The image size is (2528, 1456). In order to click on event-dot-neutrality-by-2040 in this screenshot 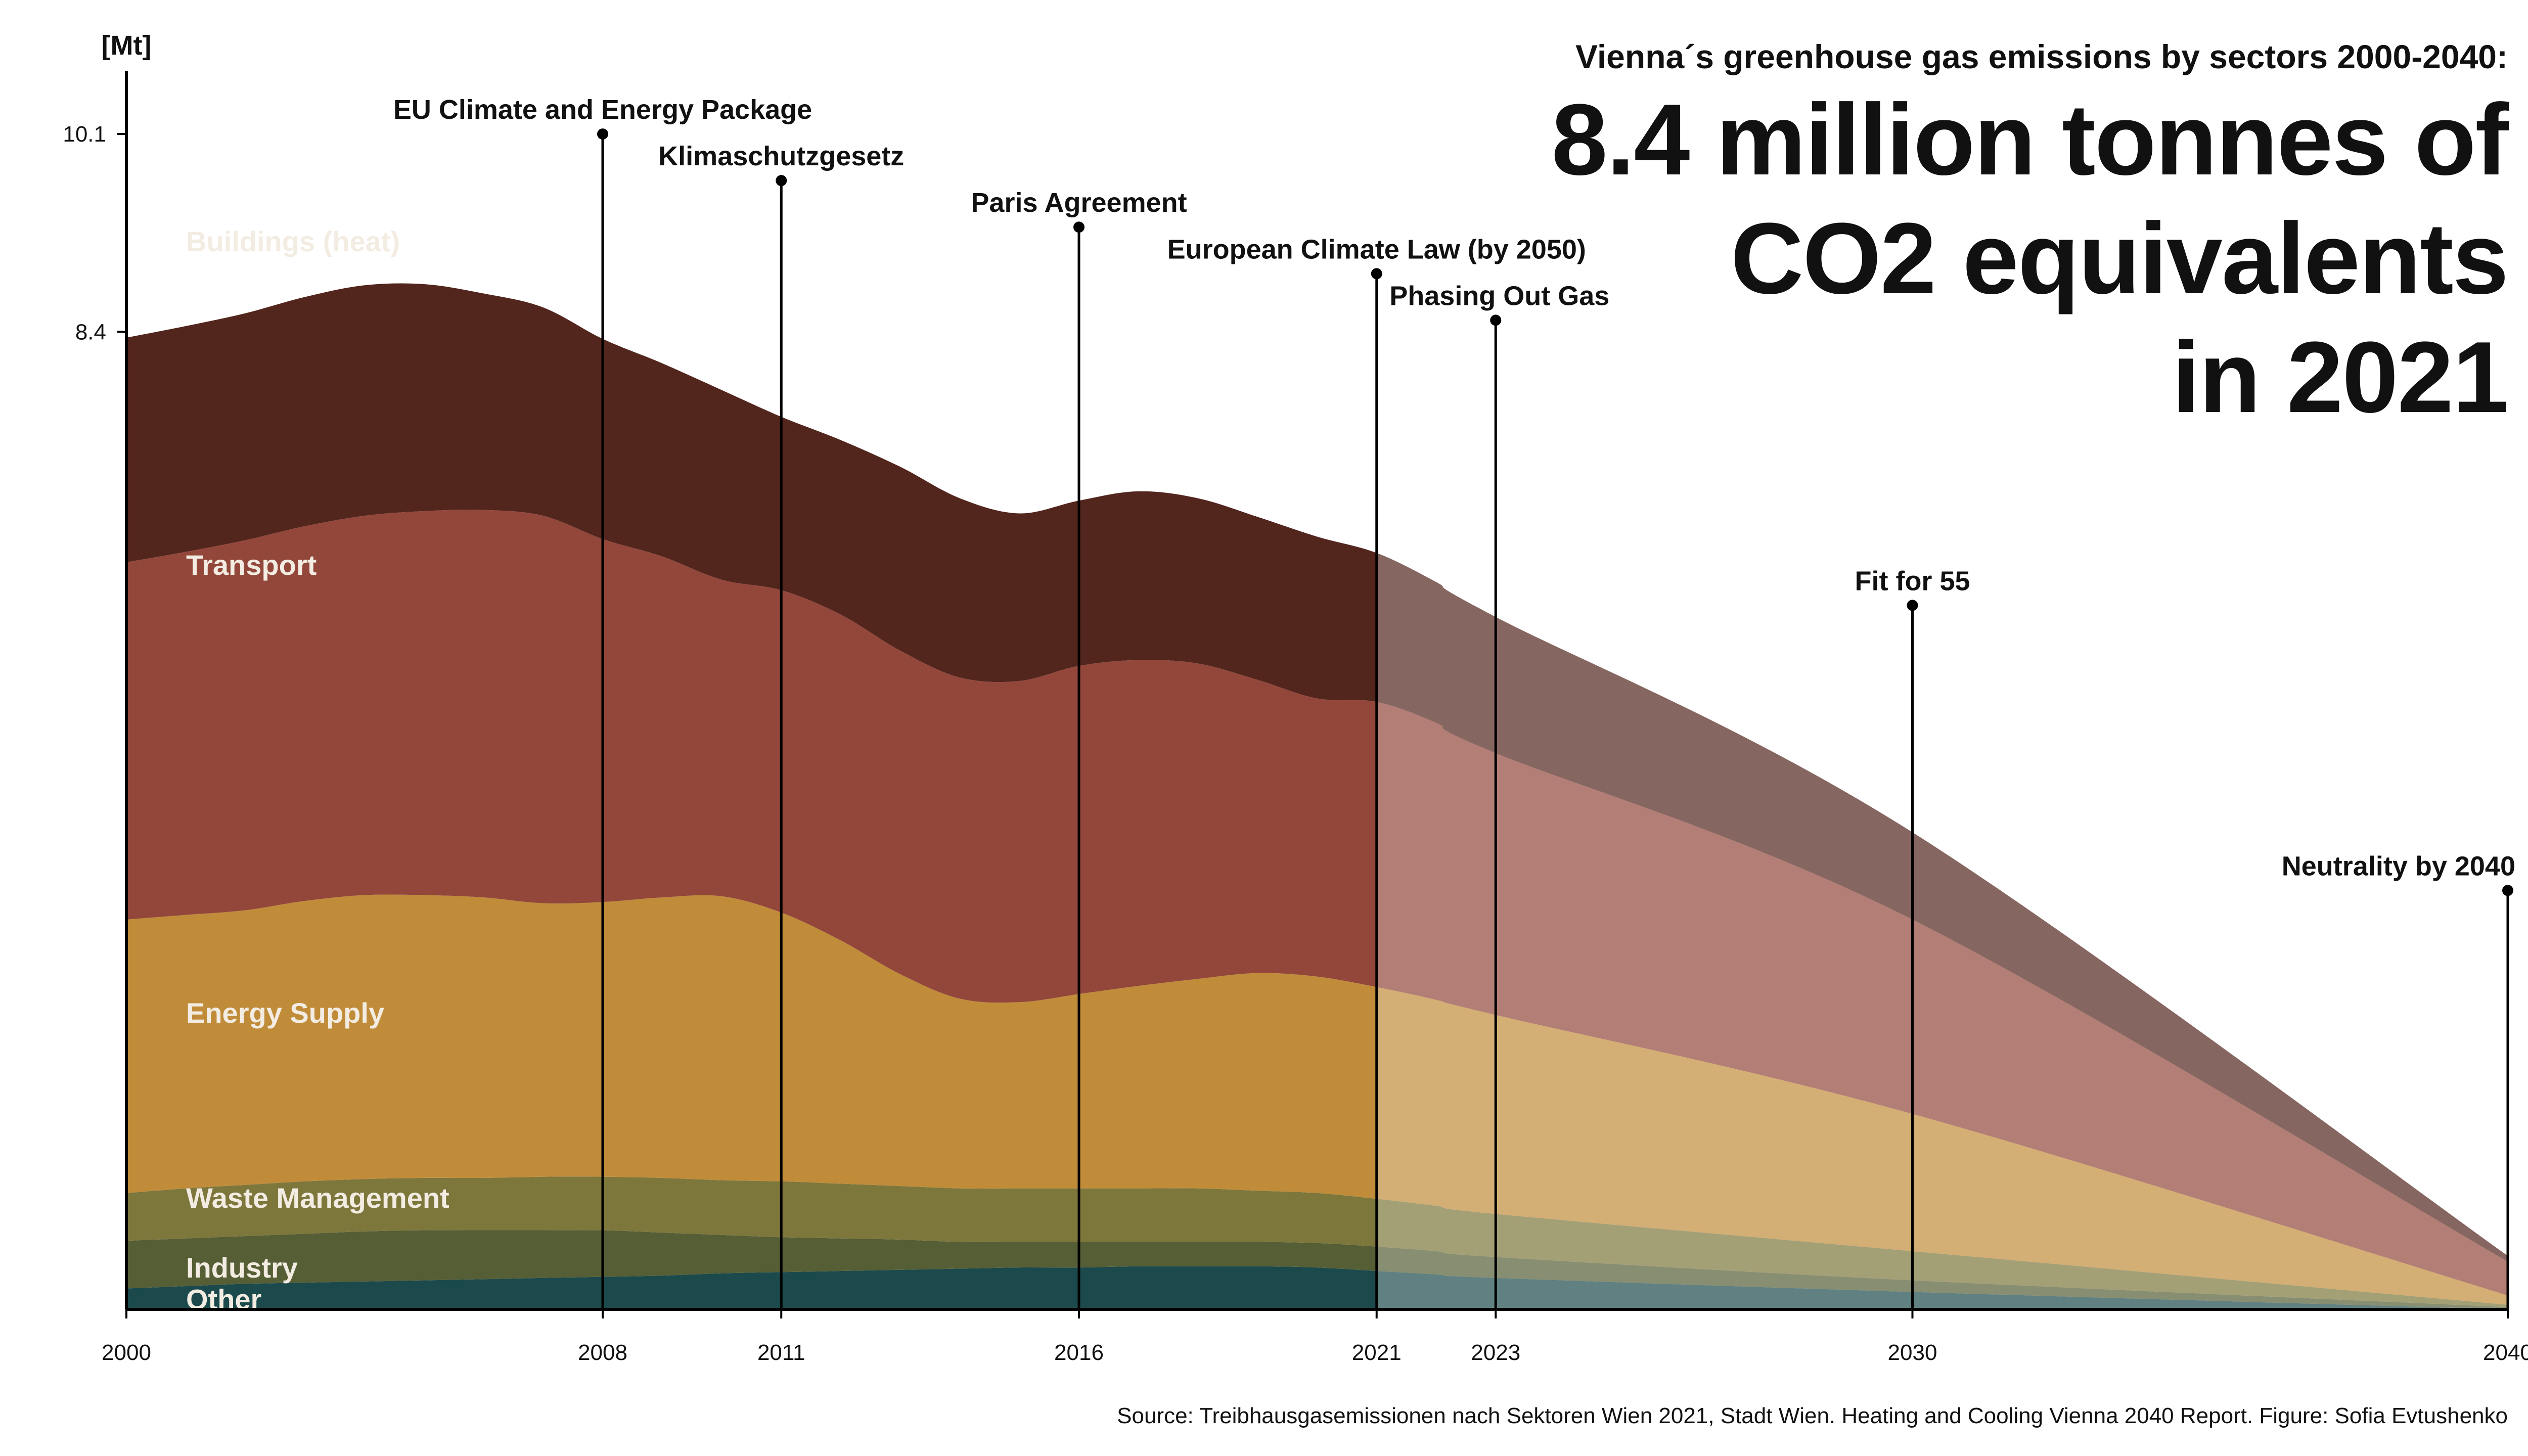, I will do `click(2508, 890)`.